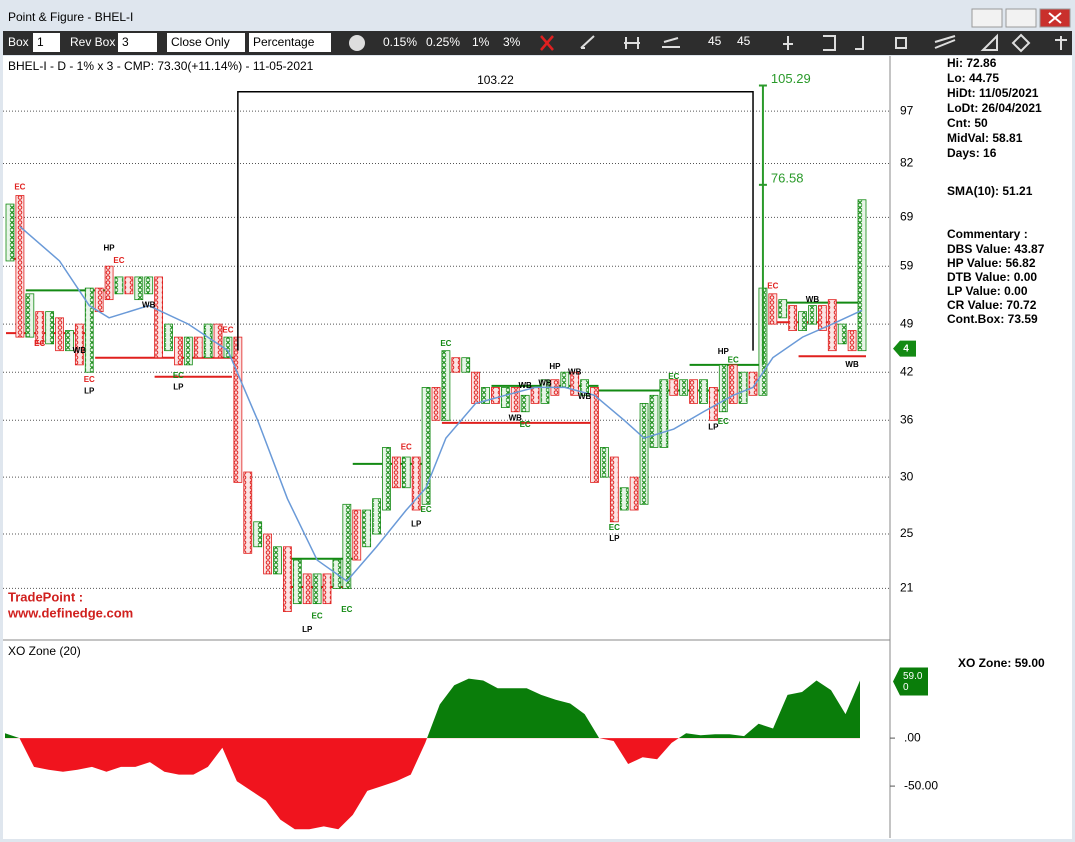  I want to click on xo-zone-value: XO Zone: 59.00, so click(1001, 663).